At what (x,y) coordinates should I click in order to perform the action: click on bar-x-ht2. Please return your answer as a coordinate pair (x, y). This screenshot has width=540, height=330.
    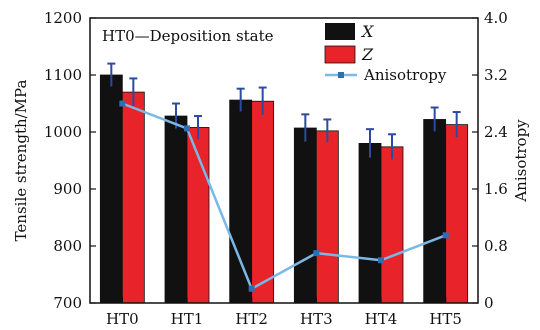
    Looking at the image, I should click on (241, 201).